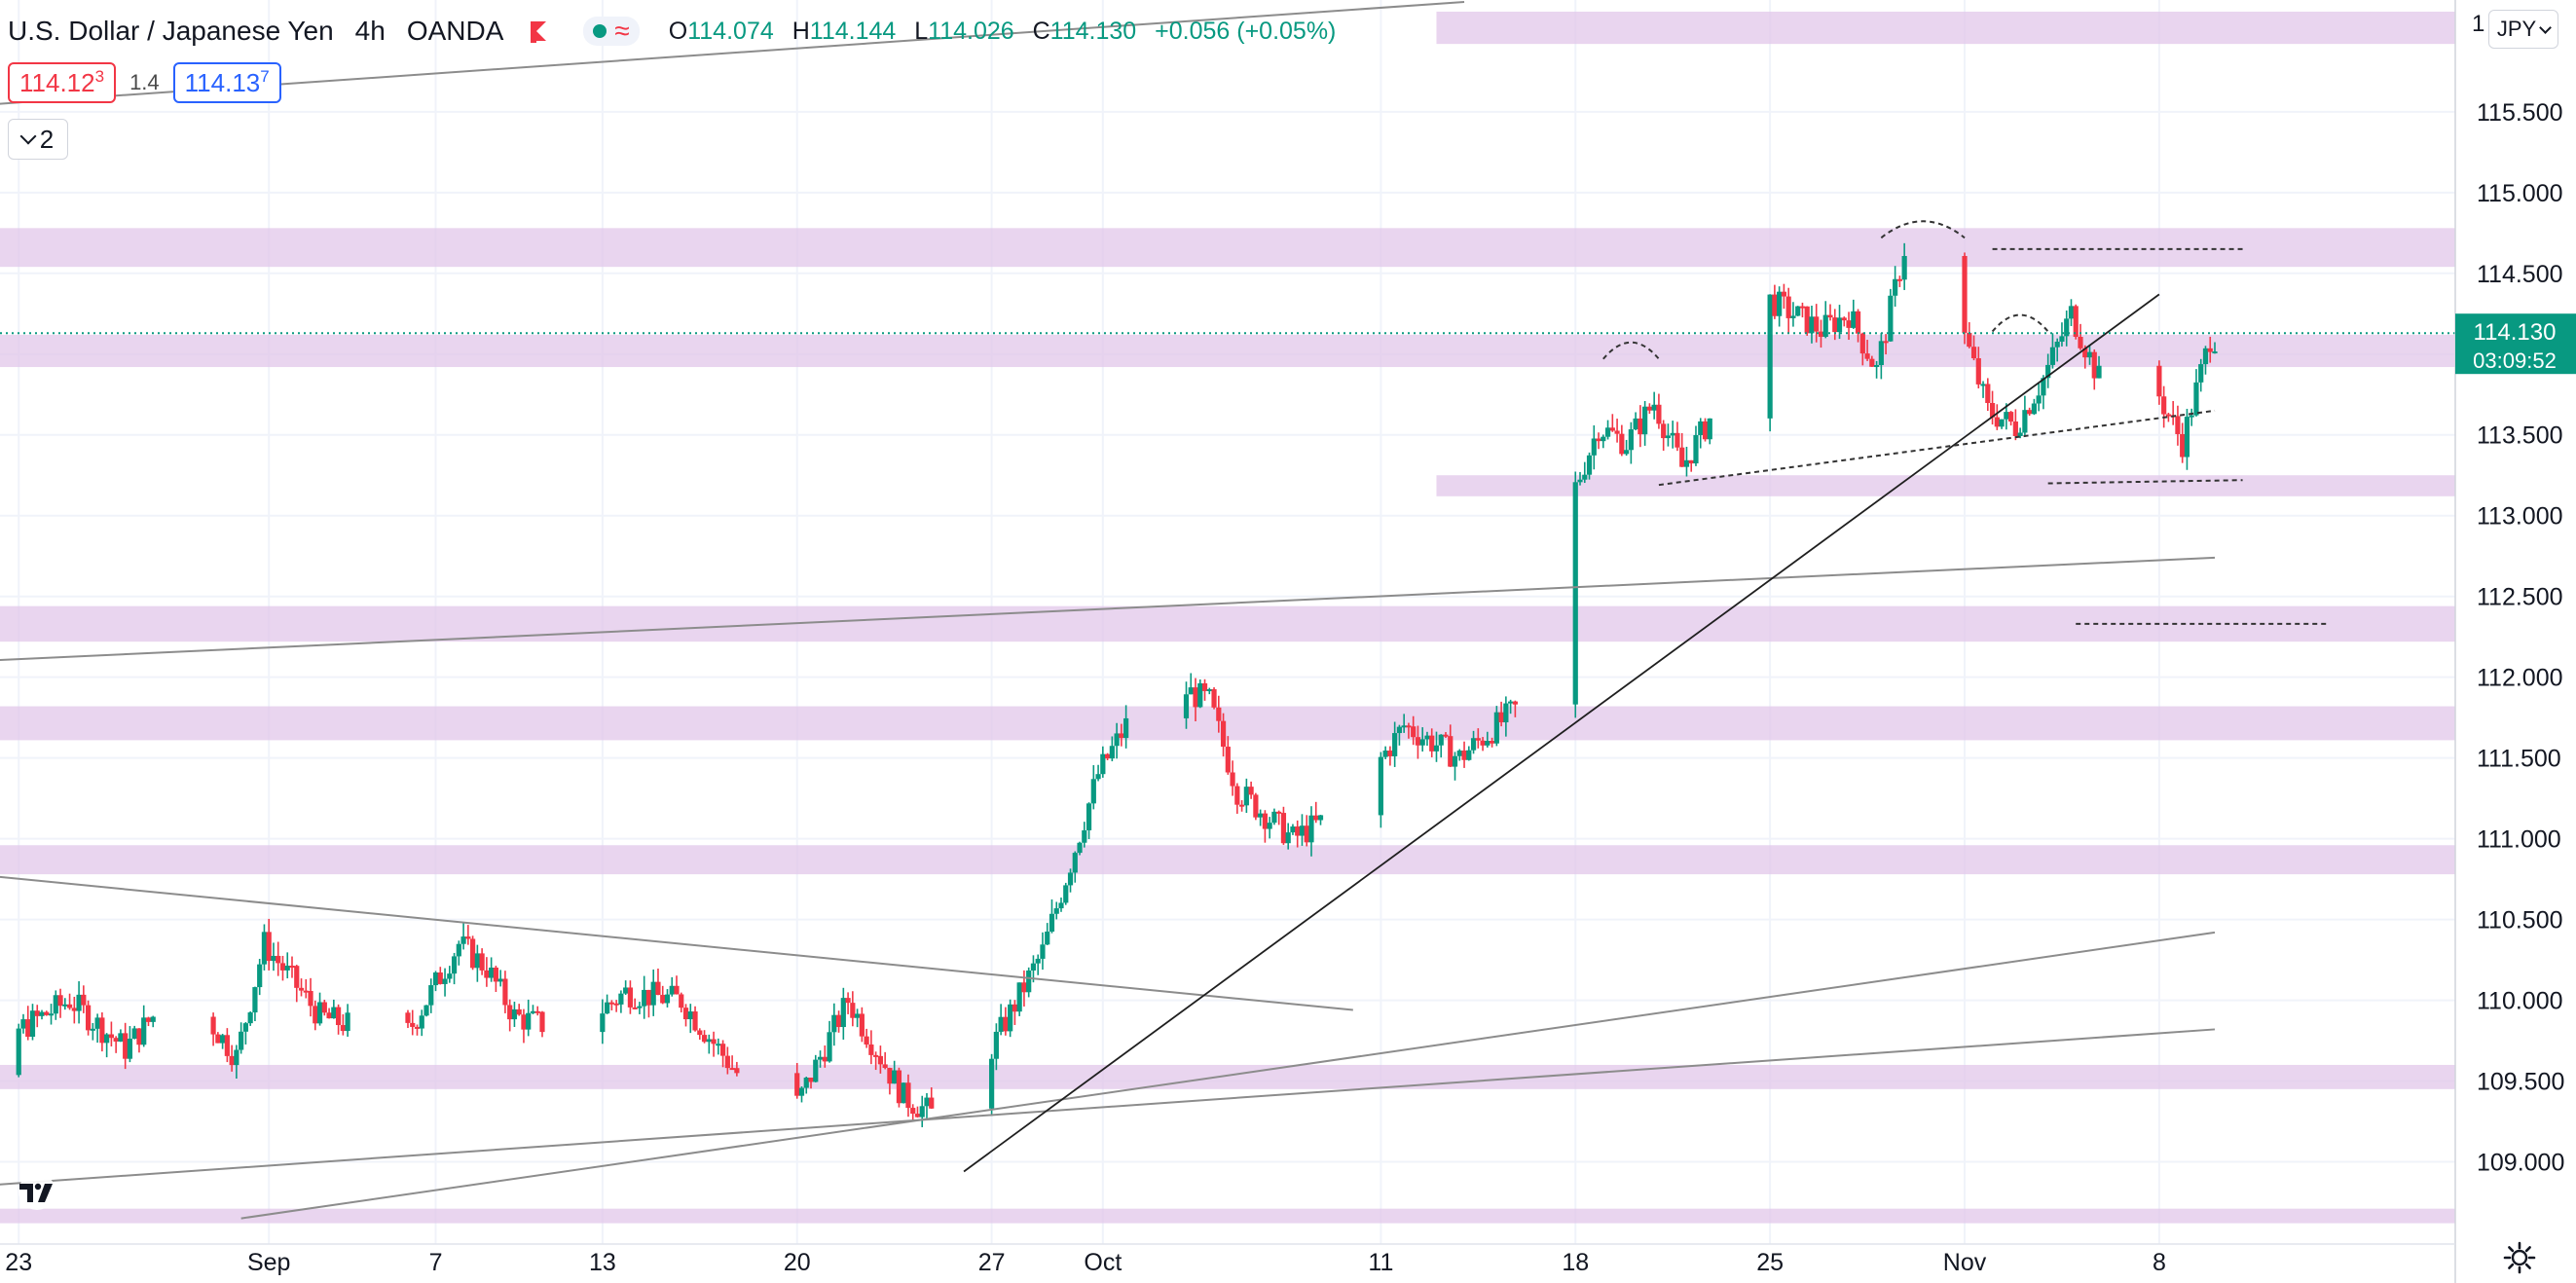  What do you see at coordinates (2520, 113) in the screenshot?
I see `price-tick-label: 115.500` at bounding box center [2520, 113].